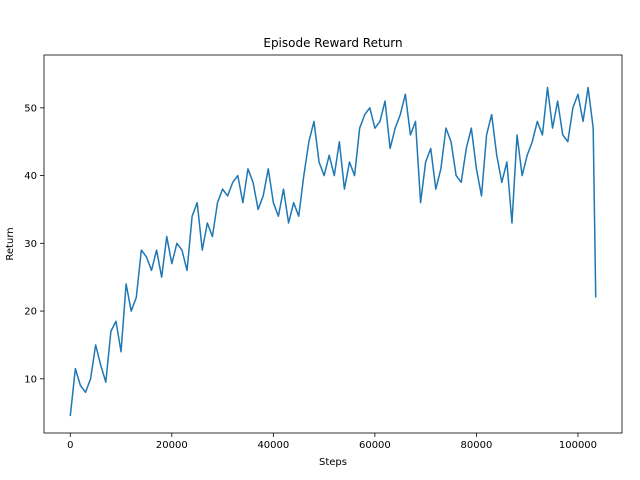  Describe the element at coordinates (172, 445) in the screenshot. I see `x-tick-label: 20000` at that location.